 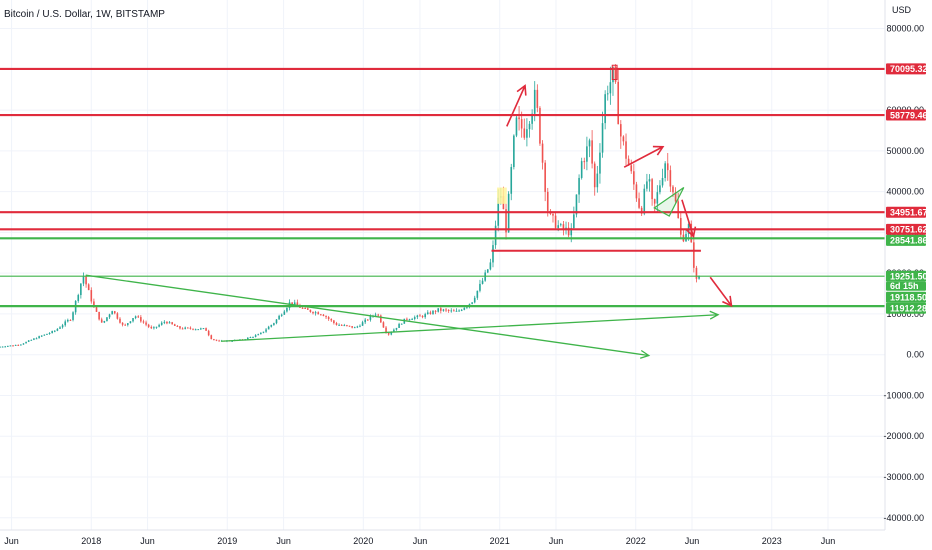 What do you see at coordinates (502, 195) in the screenshot?
I see `highlight-box` at bounding box center [502, 195].